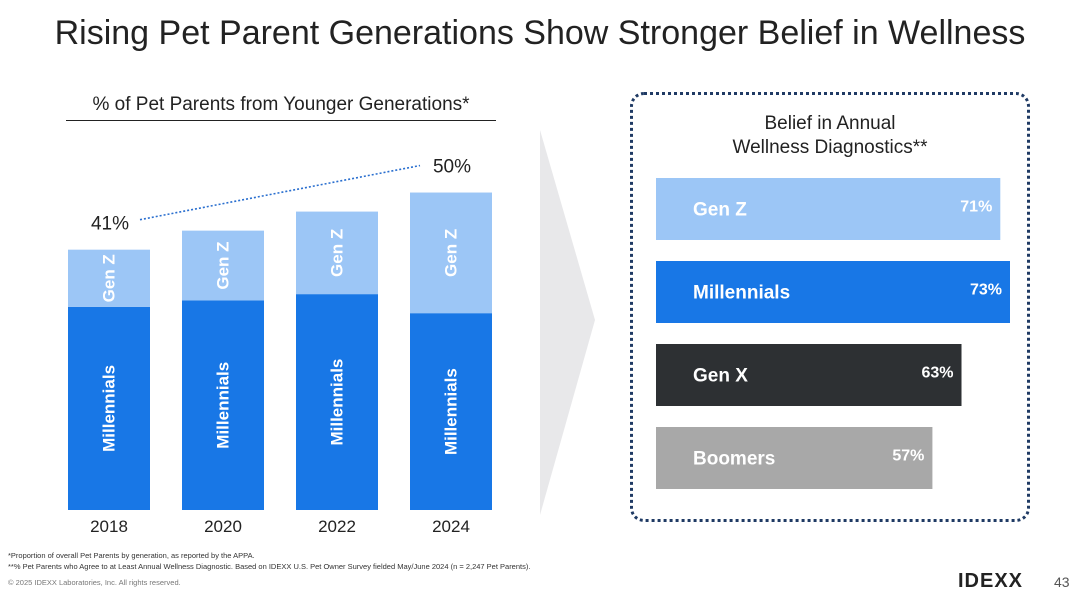  Describe the element at coordinates (741, 293) in the screenshot. I see `hbar-category-millennials: Millennials` at that location.